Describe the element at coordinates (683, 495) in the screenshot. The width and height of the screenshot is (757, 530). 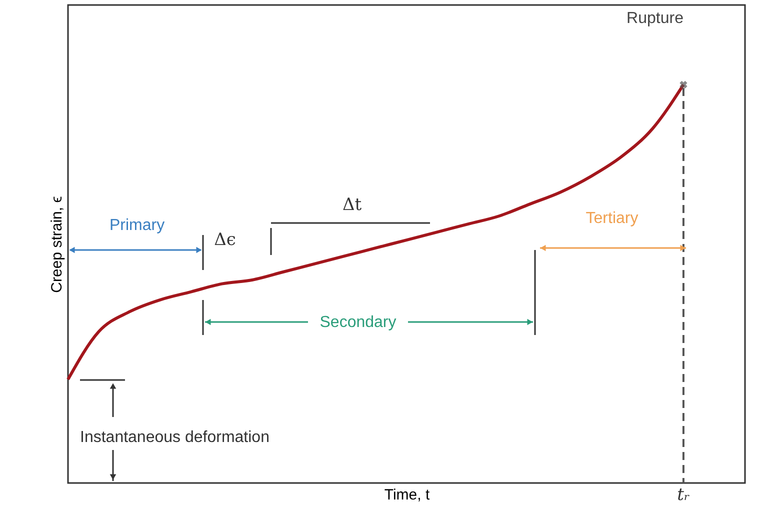
I see `text: tᵣ` at that location.